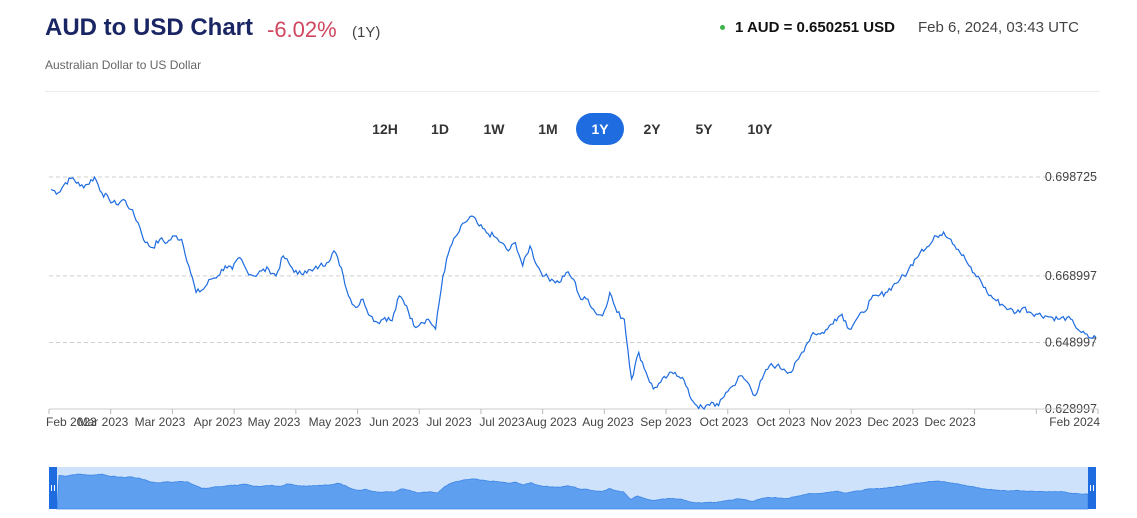 The image size is (1137, 518). Describe the element at coordinates (704, 129) in the screenshot. I see `tab-5y: 5Y` at that location.